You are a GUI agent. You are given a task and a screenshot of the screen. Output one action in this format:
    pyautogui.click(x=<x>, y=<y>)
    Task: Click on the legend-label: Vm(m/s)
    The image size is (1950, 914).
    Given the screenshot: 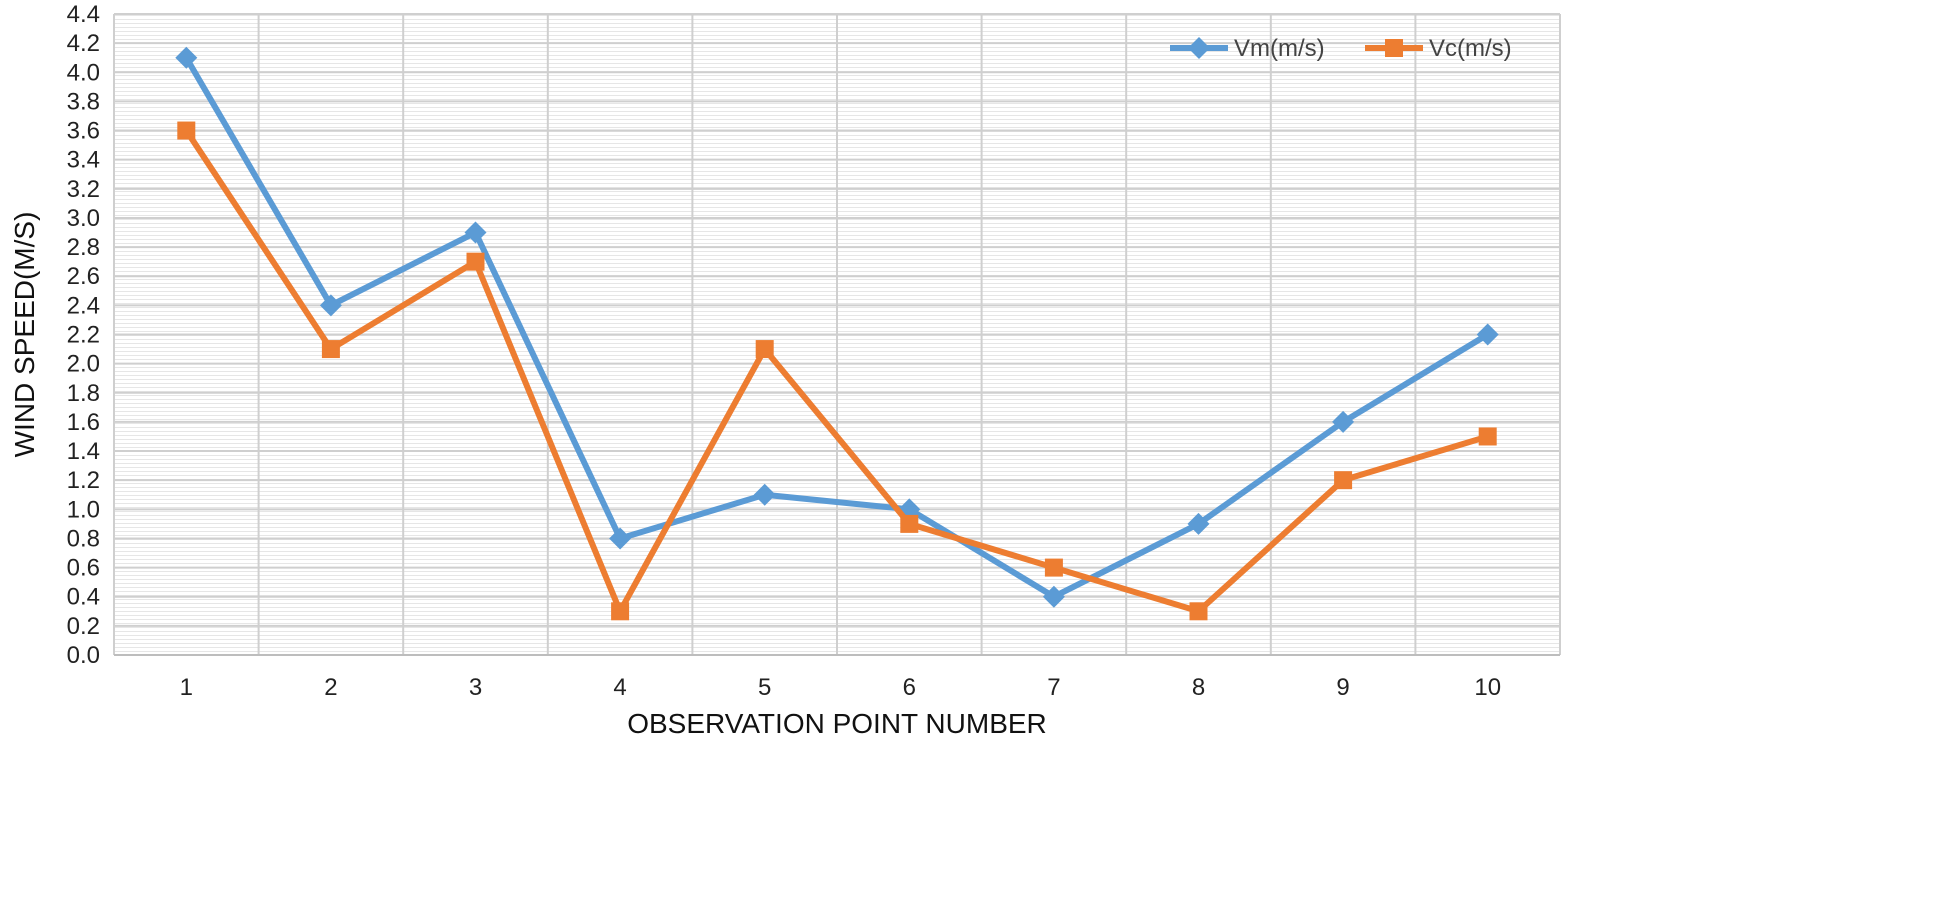 What is the action you would take?
    pyautogui.click(x=1279, y=48)
    